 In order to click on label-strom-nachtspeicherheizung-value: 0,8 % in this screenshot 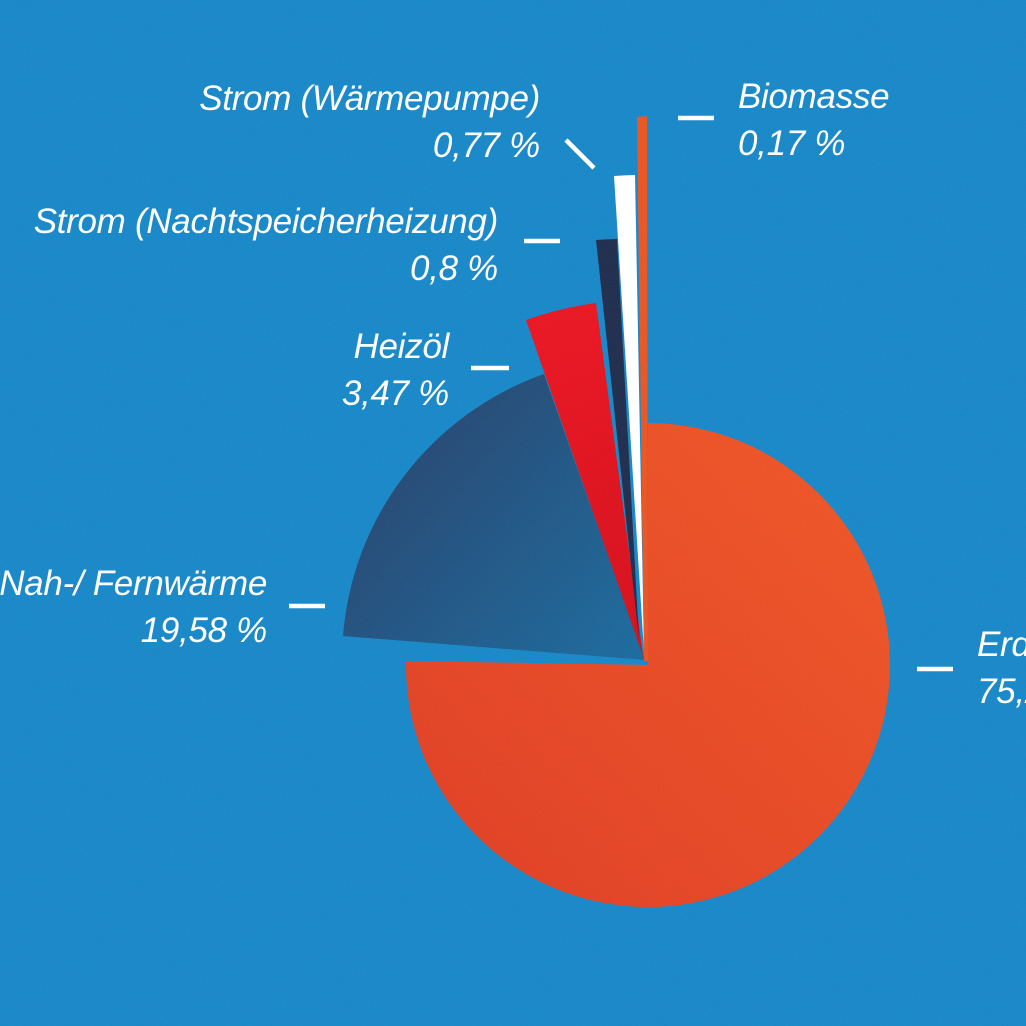, I will do `click(454, 268)`.